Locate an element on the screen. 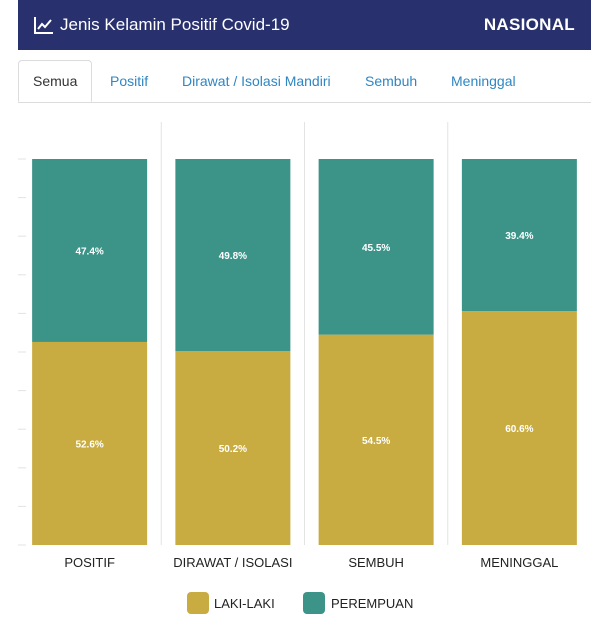  tab-sembuh: Sembuh is located at coordinates (391, 81).